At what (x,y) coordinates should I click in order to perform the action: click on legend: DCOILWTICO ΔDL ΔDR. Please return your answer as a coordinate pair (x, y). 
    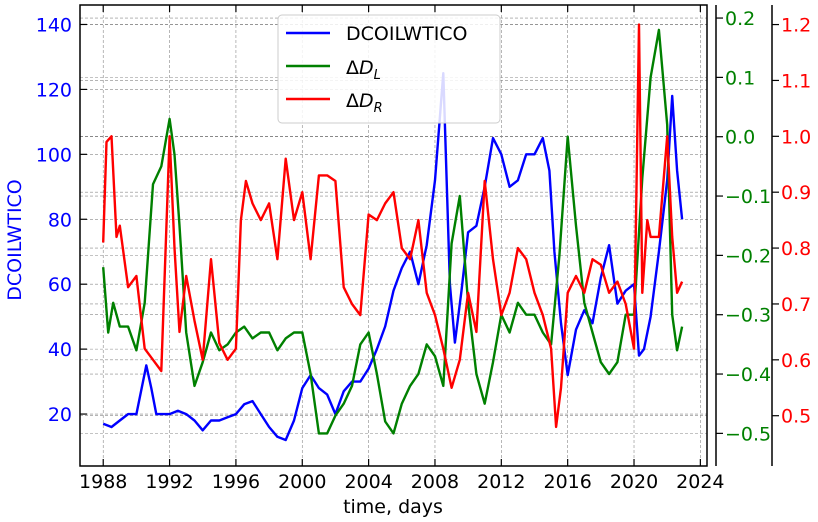
    Looking at the image, I should click on (389, 69).